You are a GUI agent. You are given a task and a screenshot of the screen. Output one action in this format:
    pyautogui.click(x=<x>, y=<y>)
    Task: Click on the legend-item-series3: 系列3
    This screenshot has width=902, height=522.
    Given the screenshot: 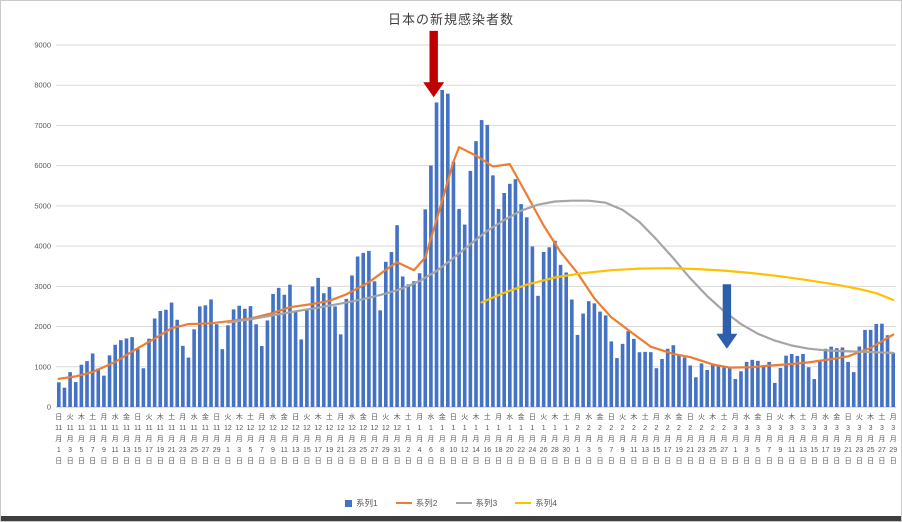 What is the action you would take?
    pyautogui.click(x=476, y=503)
    